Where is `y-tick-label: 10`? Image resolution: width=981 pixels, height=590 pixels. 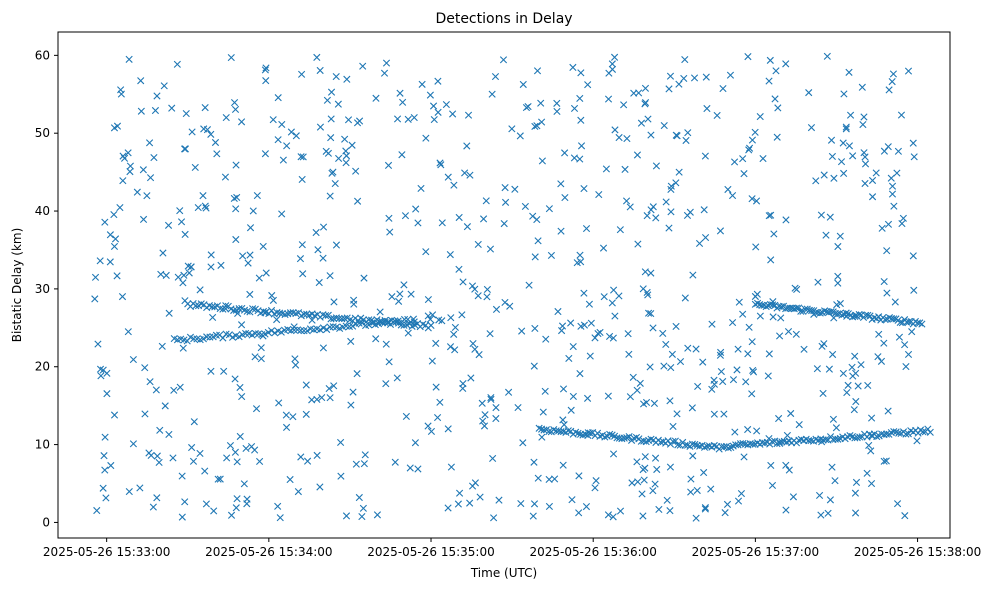 y-tick-label: 10 is located at coordinates (42, 445).